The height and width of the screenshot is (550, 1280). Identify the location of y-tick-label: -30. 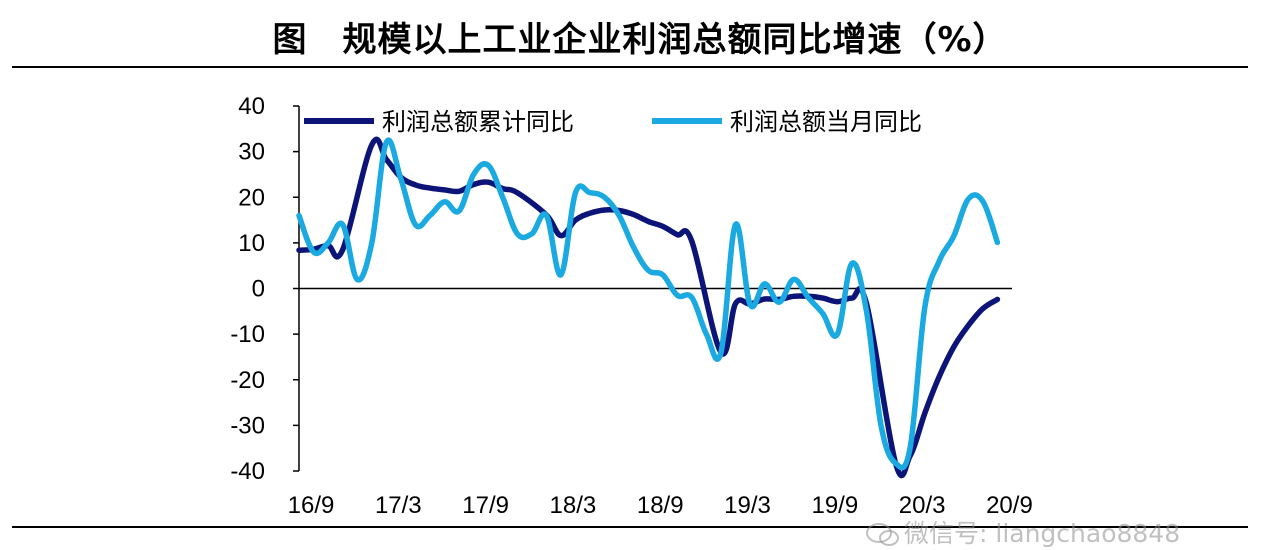
(247, 425).